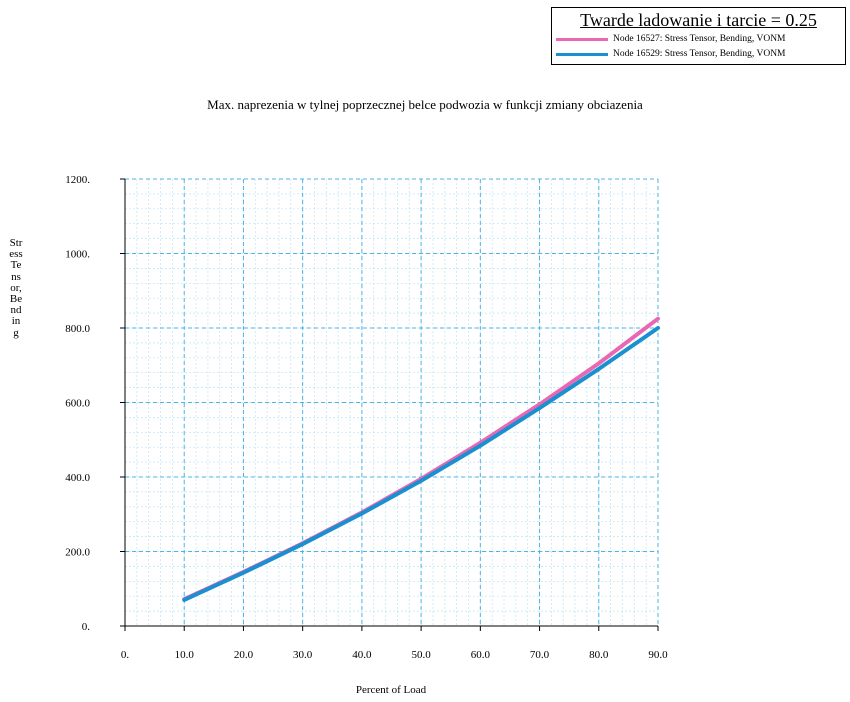  I want to click on y-tick-label: 0., so click(86, 627).